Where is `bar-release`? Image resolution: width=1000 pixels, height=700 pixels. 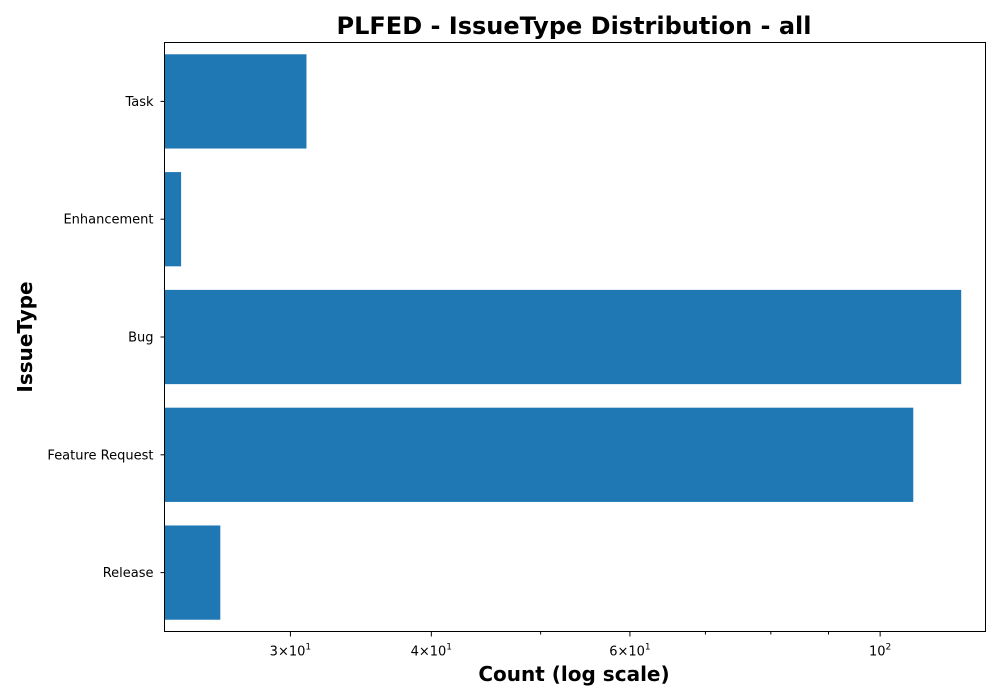 bar-release is located at coordinates (192, 572).